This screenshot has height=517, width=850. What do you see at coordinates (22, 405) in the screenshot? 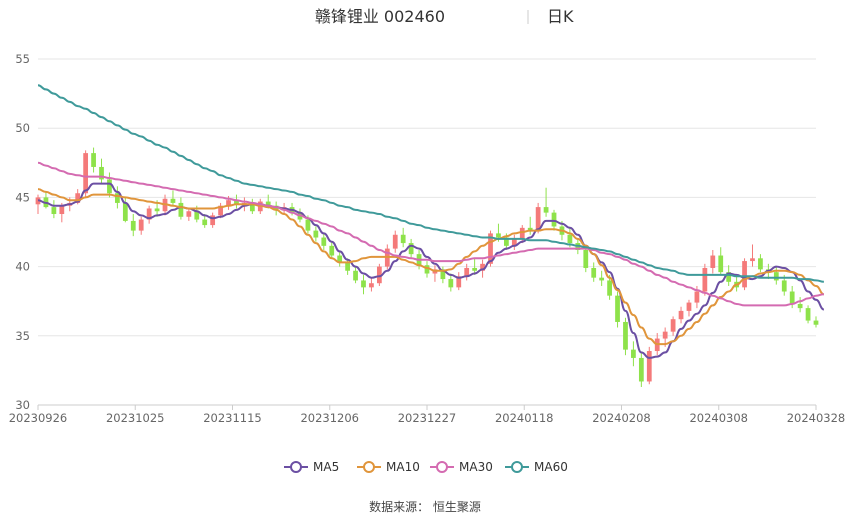
I see `y-tick-label: 30` at bounding box center [22, 405].